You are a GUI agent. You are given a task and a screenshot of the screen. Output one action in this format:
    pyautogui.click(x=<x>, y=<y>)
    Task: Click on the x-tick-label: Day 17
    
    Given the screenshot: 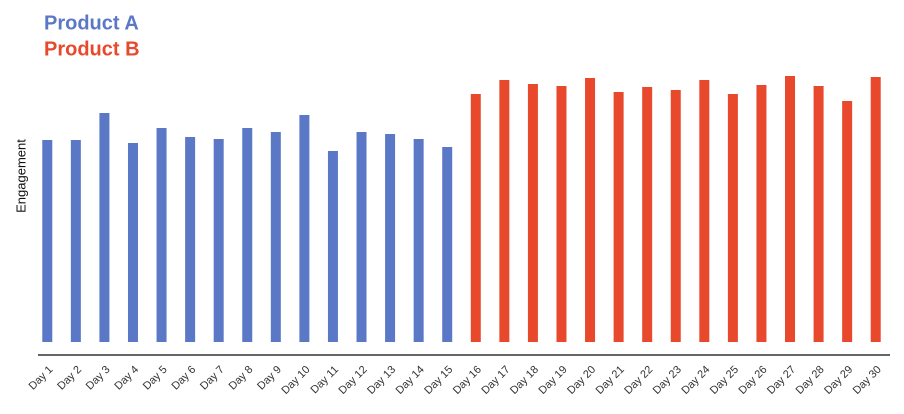 What is the action you would take?
    pyautogui.click(x=495, y=380)
    